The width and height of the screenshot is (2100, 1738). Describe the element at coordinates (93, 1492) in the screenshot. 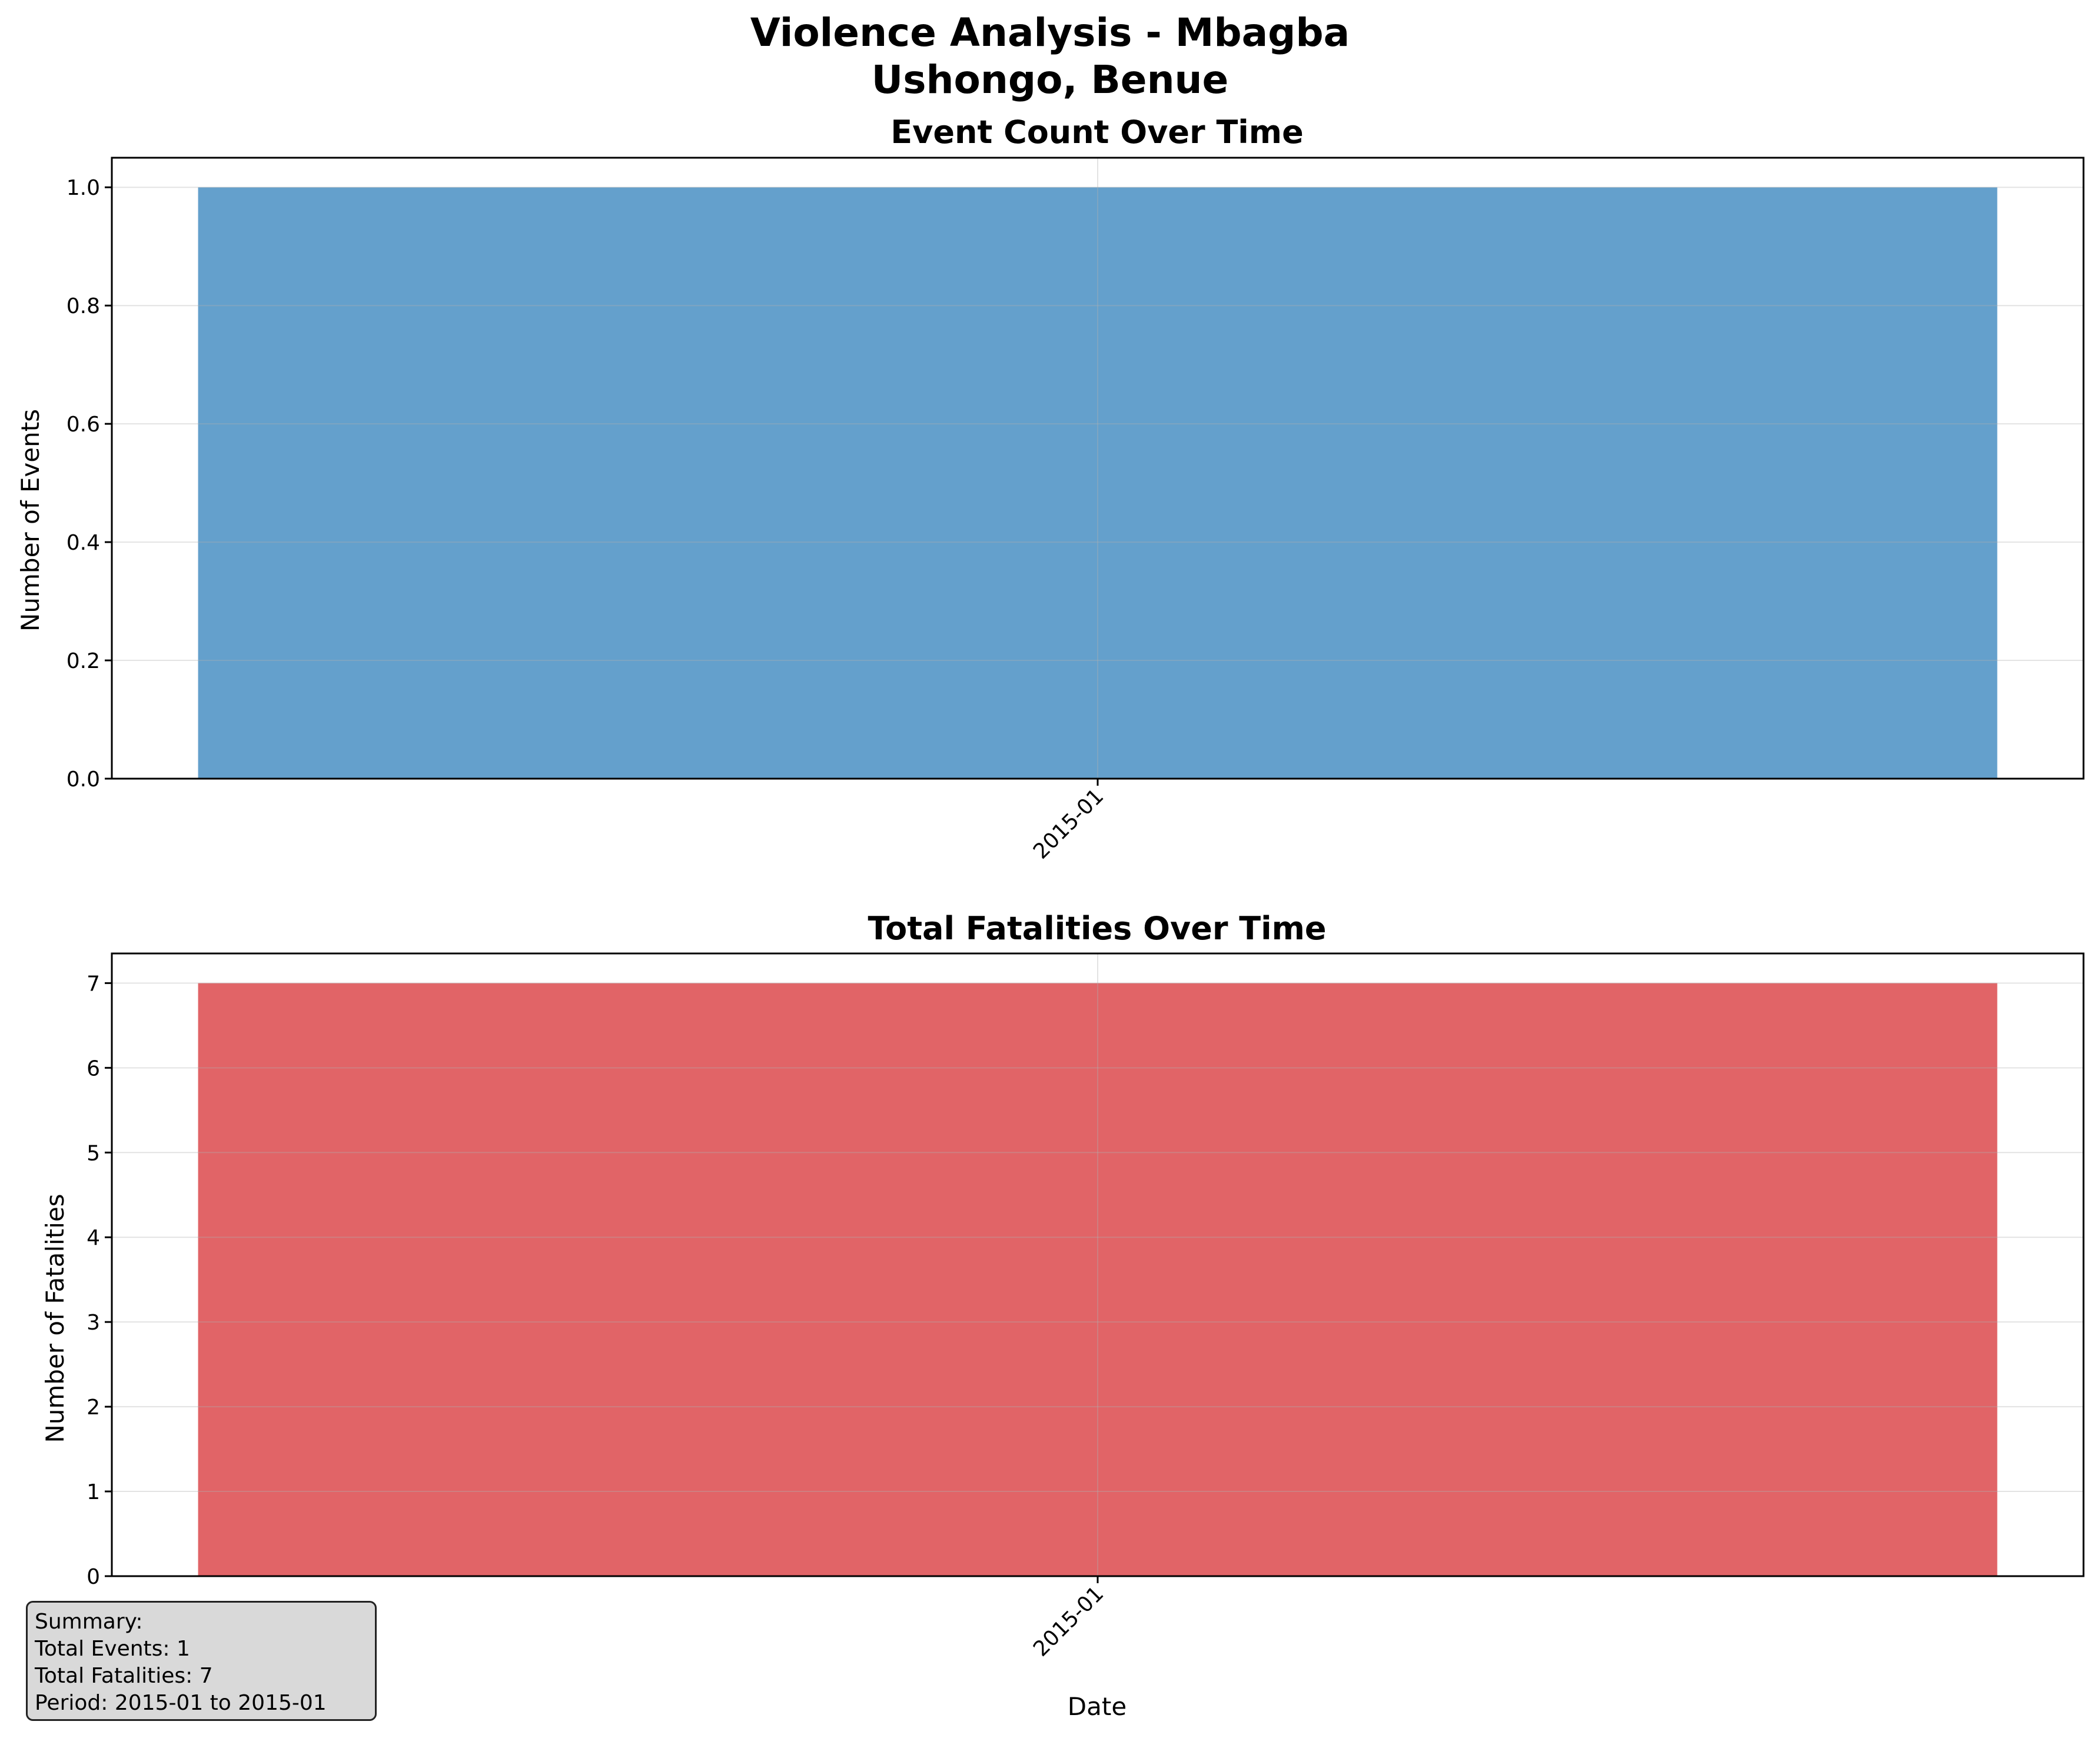

I see `fatalities-y-tick-label: 1` at that location.